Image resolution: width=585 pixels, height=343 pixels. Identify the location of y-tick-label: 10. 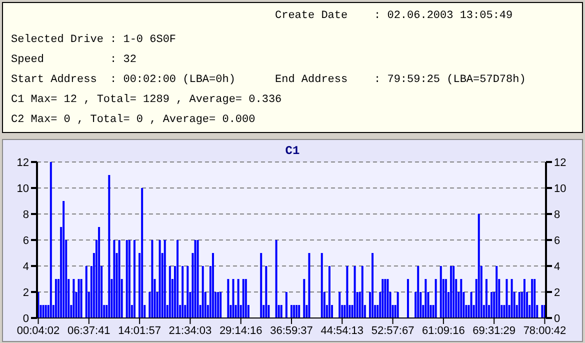
(22, 188).